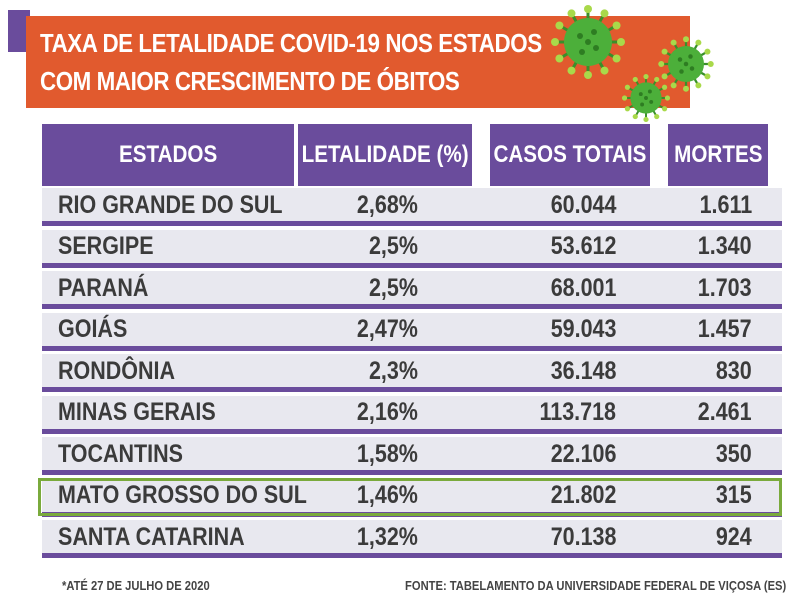  What do you see at coordinates (387, 204) in the screenshot?
I see `lethality-cell-text: 2,68%` at bounding box center [387, 204].